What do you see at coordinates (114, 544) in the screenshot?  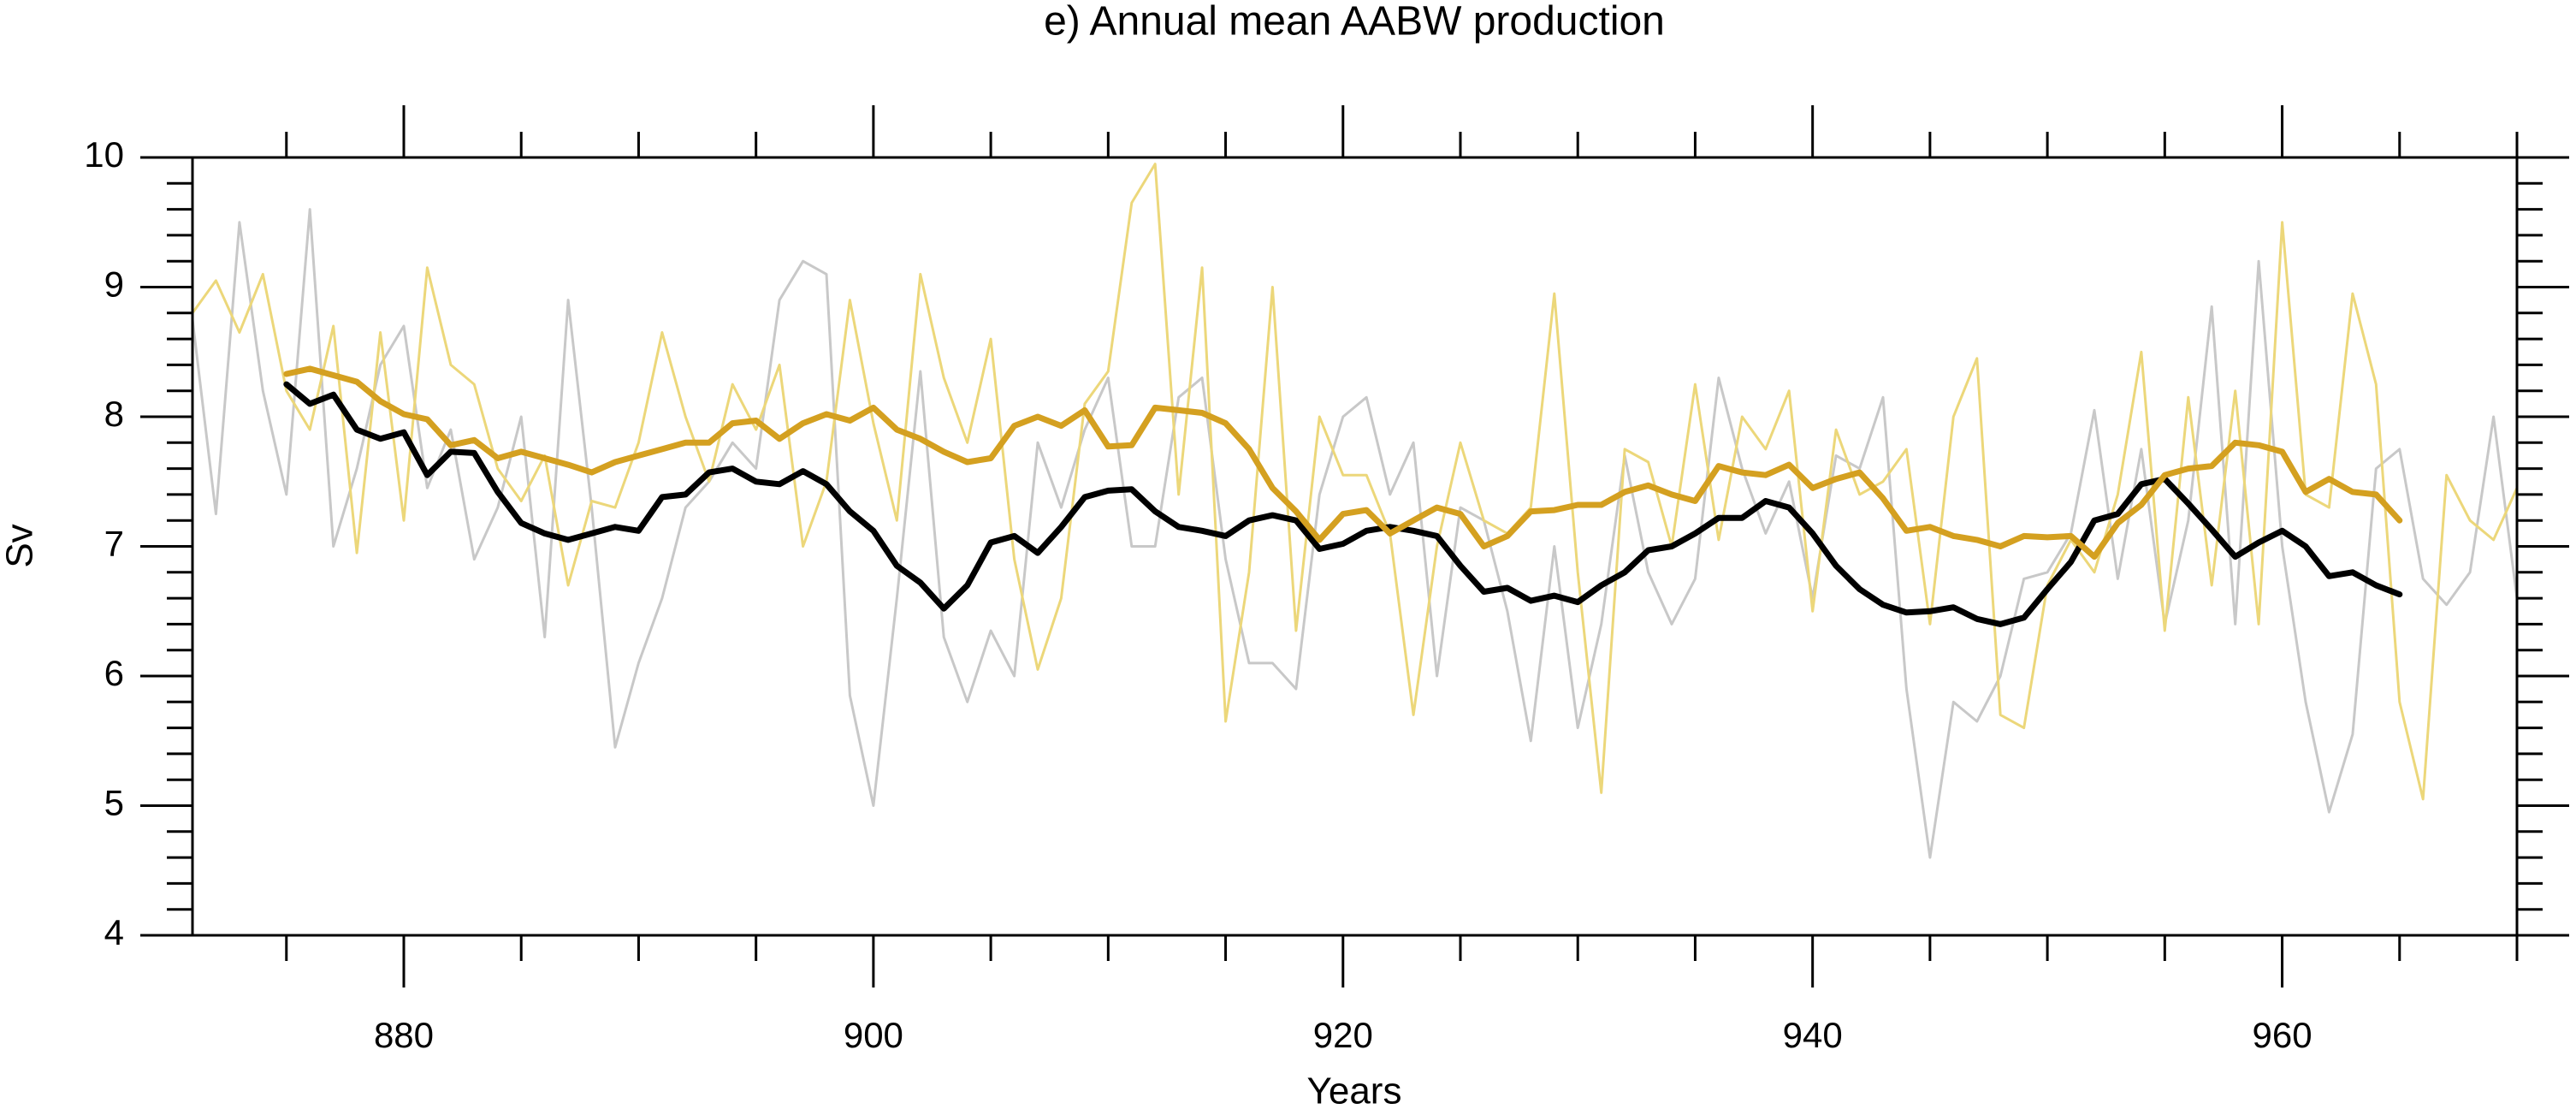 I see `y-tick-label: 7` at bounding box center [114, 544].